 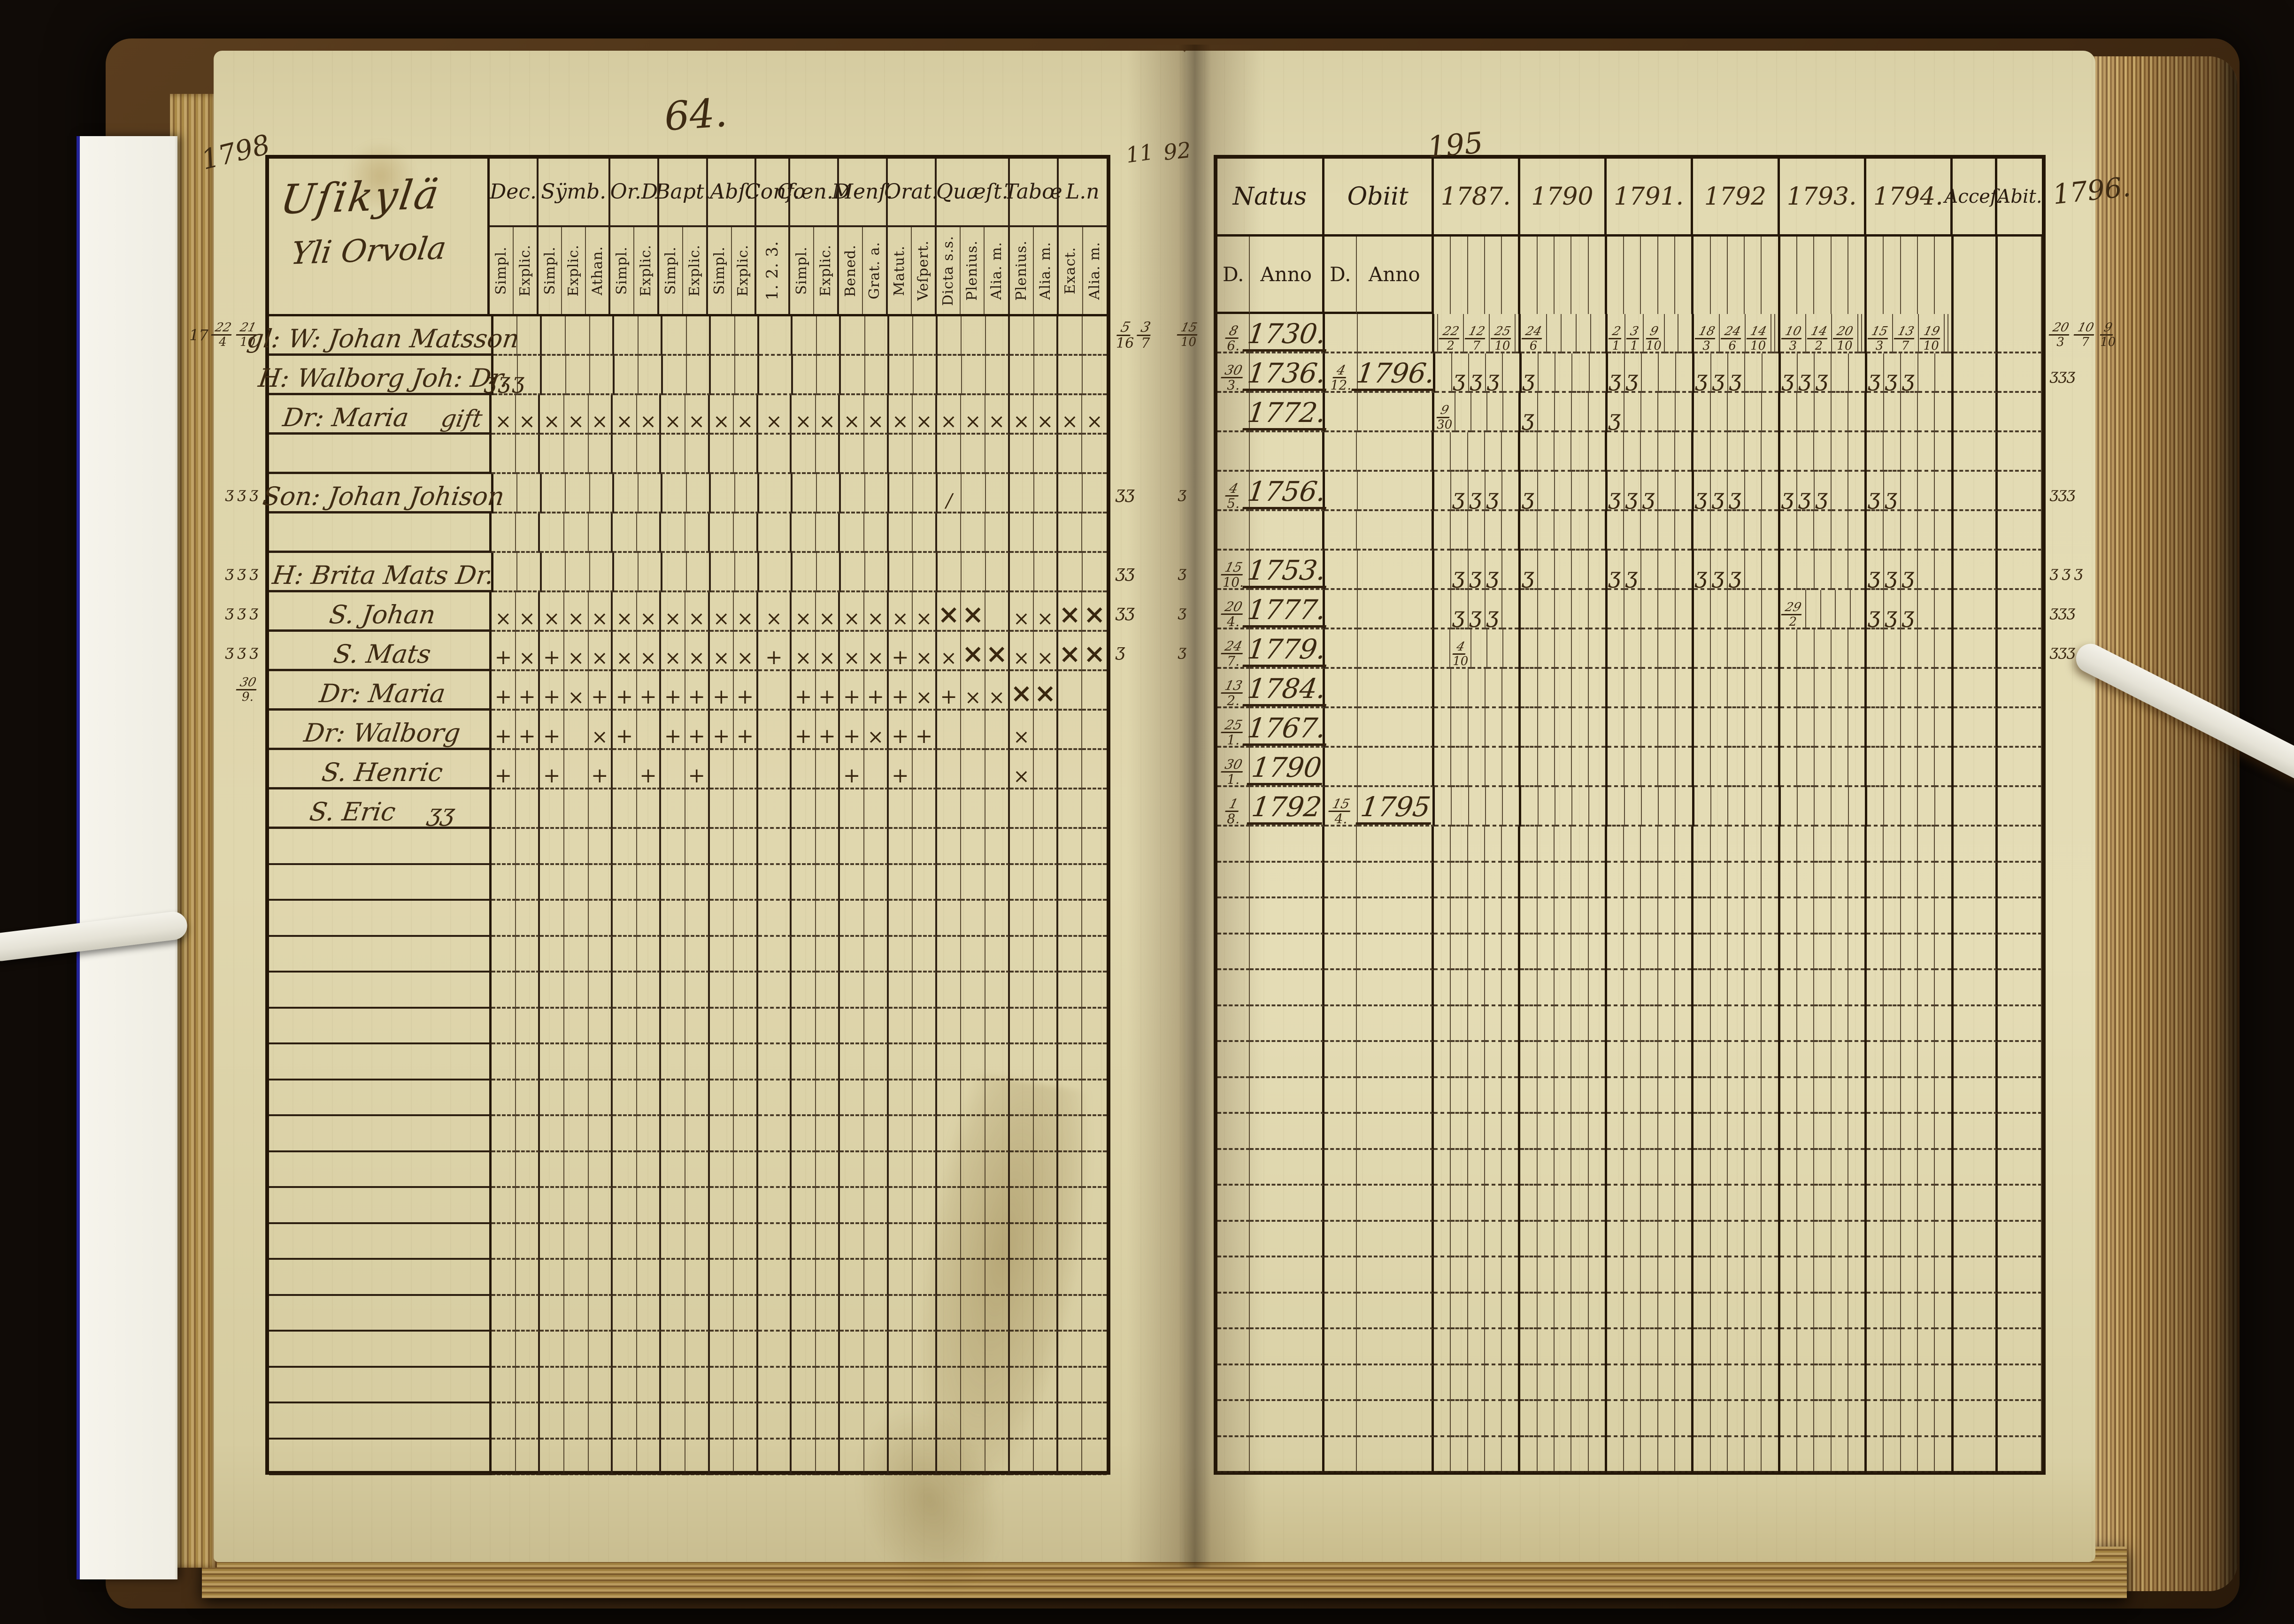 What do you see at coordinates (1476, 338) in the screenshot?
I see `date-fraction: 12 7` at bounding box center [1476, 338].